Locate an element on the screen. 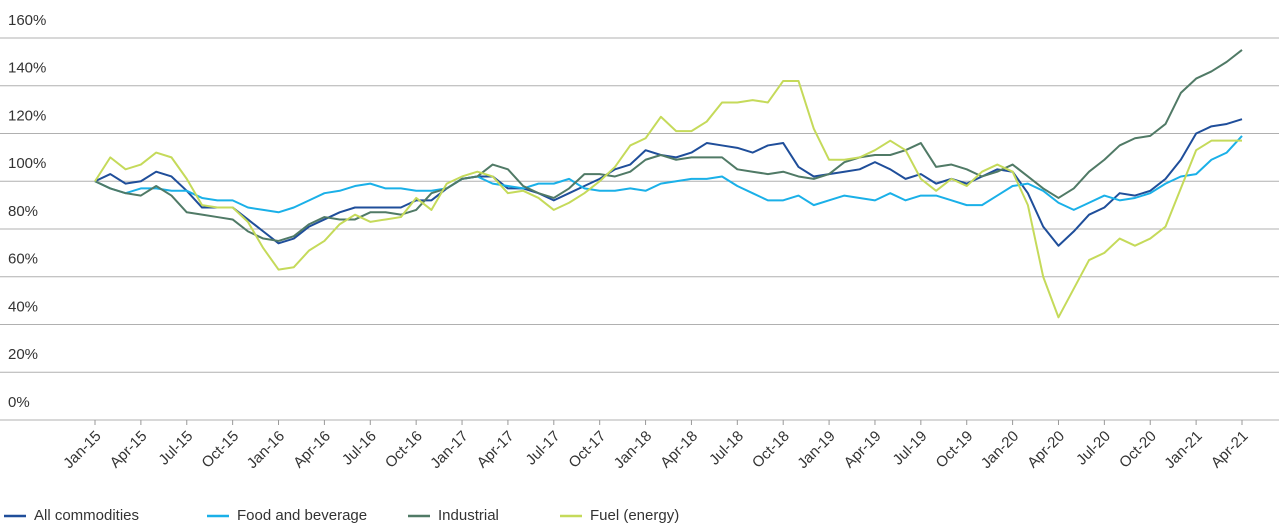  y-tick-label: 120% is located at coordinates (27, 115).